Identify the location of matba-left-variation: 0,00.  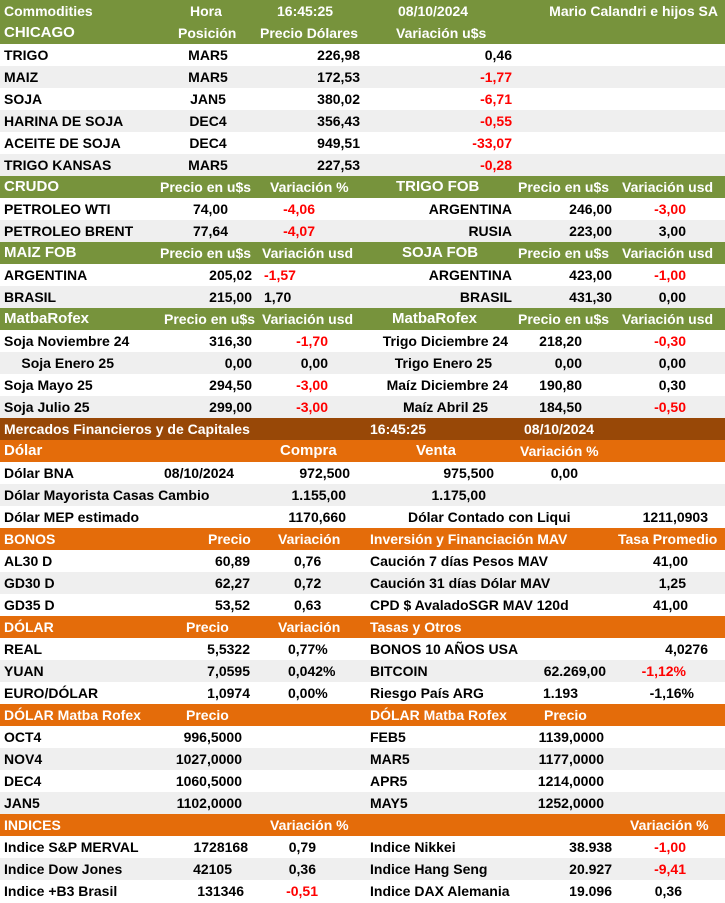
(314, 363).